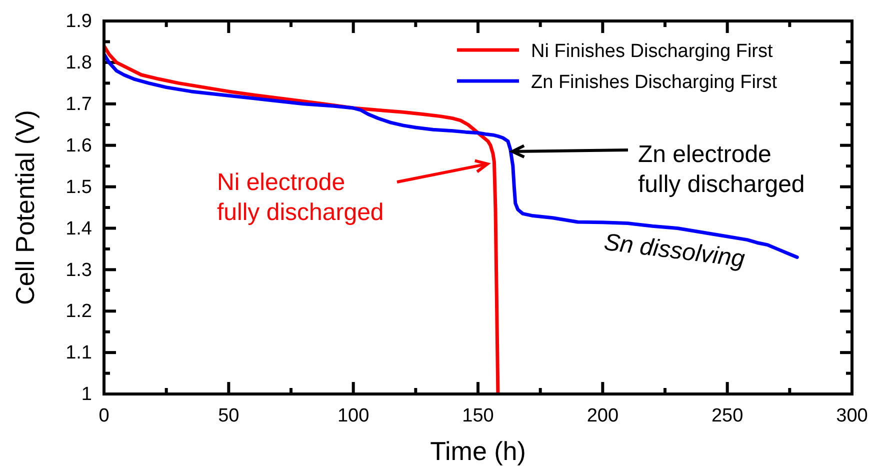  Describe the element at coordinates (674, 250) in the screenshot. I see `annotation: Sn dissolving` at that location.